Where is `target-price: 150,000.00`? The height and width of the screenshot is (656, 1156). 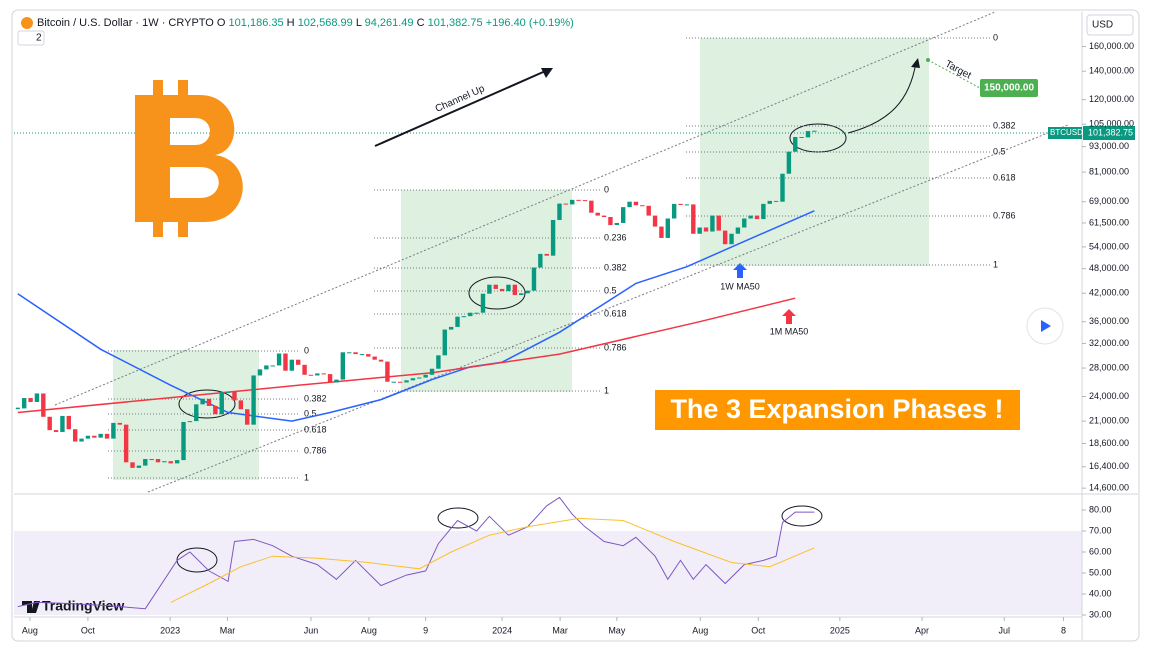
target-price: 150,000.00 is located at coordinates (1009, 88).